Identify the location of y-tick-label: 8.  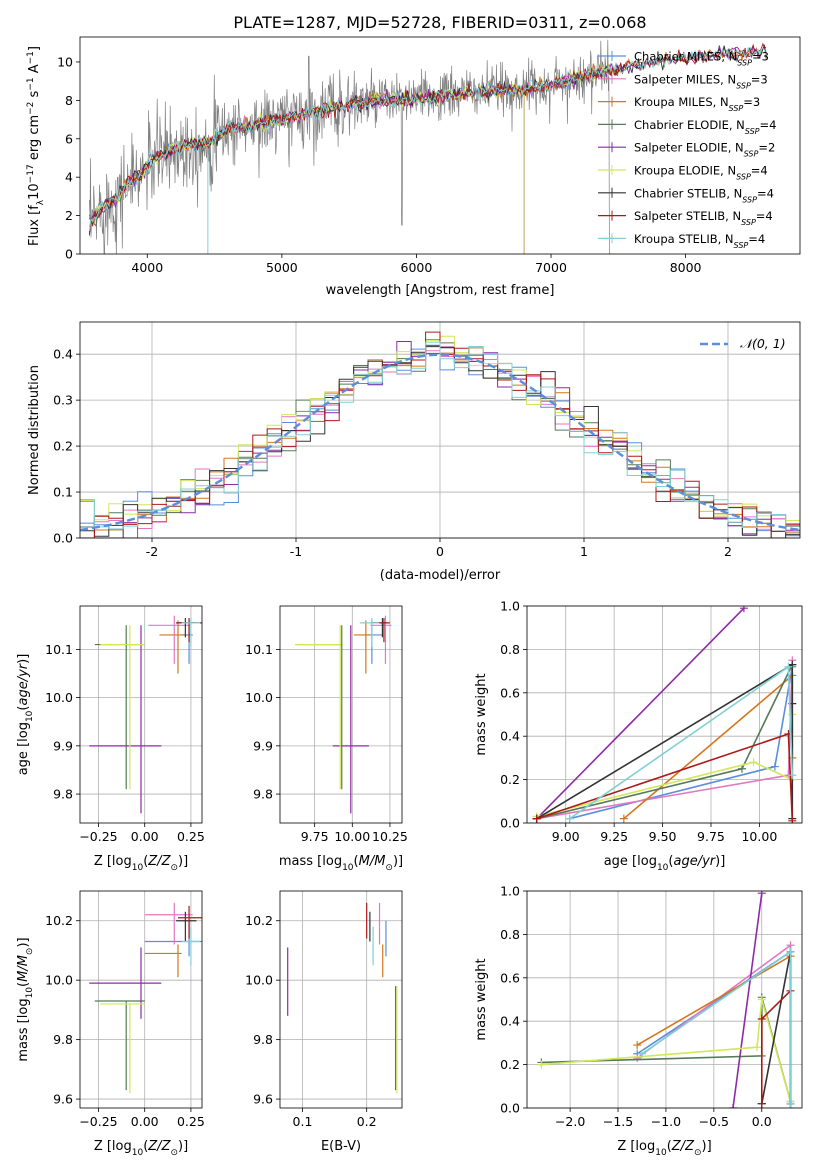
(69, 100).